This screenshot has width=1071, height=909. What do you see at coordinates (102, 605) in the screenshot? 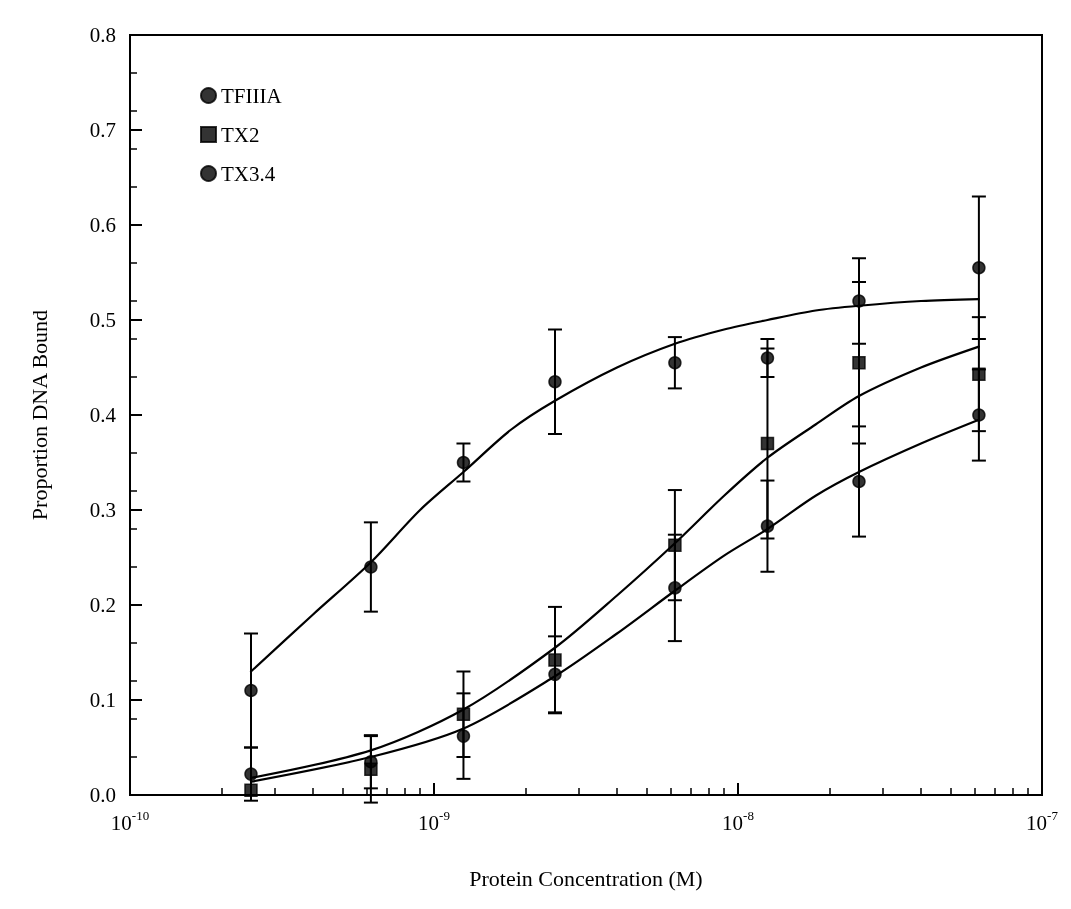
I see `y-tick-label: 0.2` at bounding box center [102, 605].